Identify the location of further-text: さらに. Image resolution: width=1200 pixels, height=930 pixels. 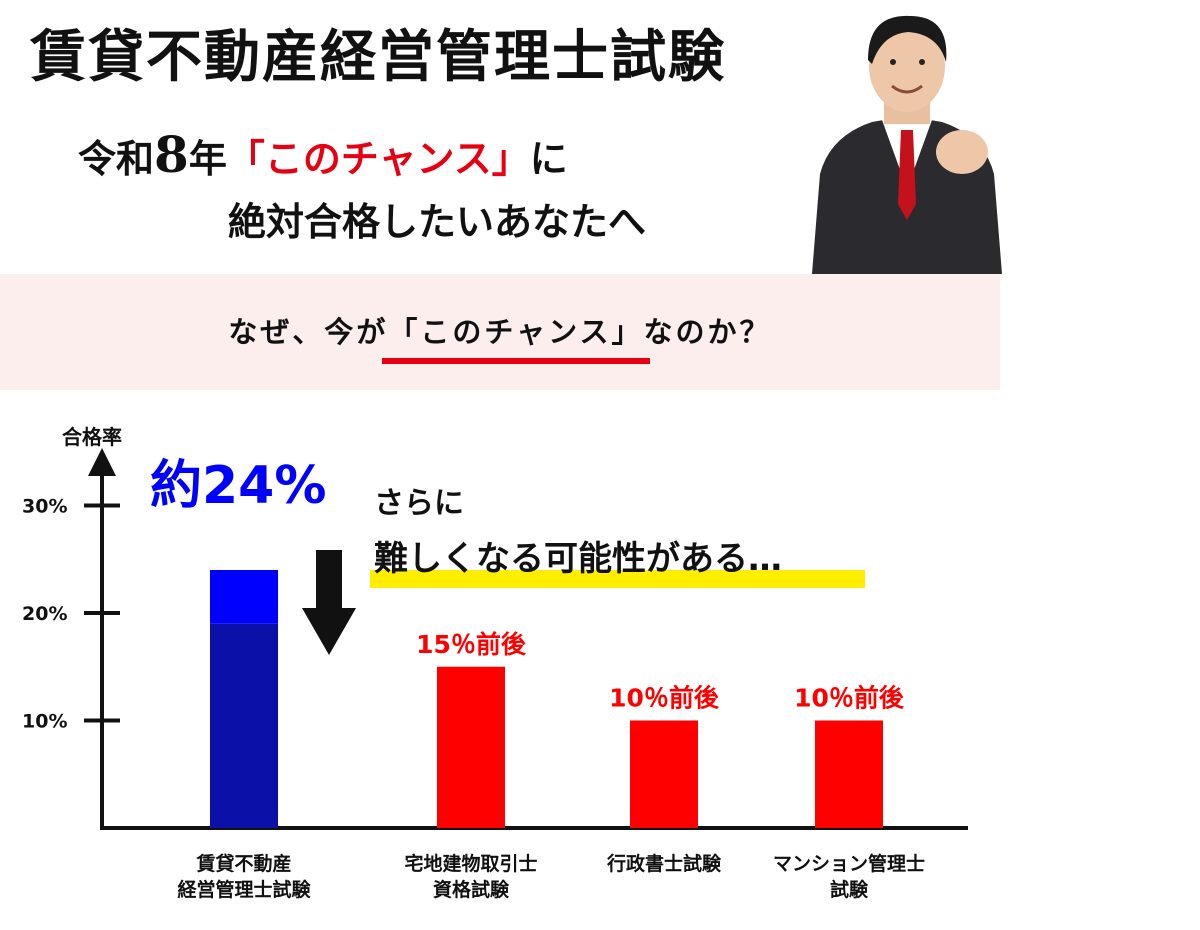
(419, 503).